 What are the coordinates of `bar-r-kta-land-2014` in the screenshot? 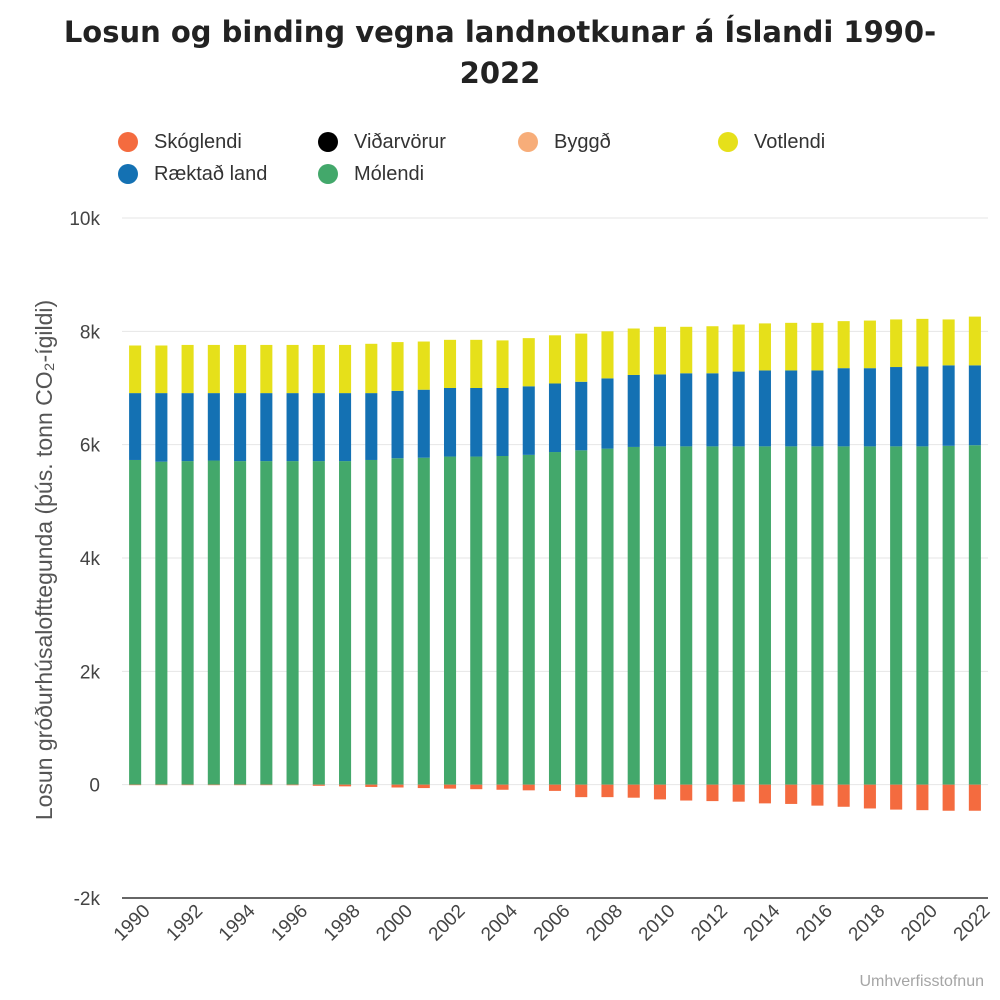 It's located at (764, 408).